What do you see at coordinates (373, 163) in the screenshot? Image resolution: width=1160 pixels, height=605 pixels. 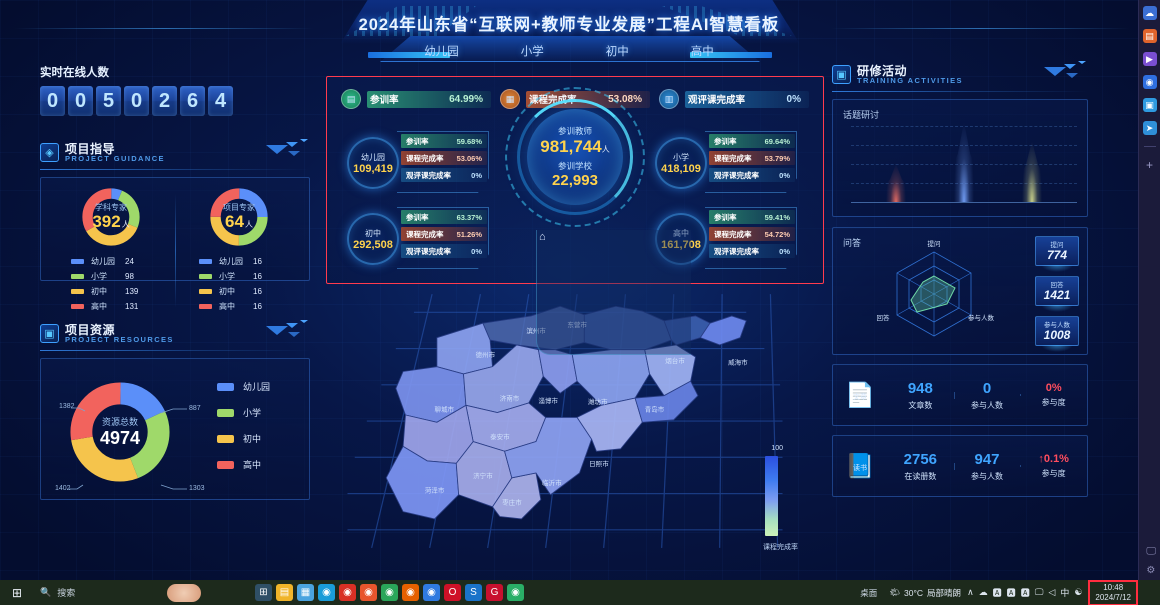 I see `stage-ring: 幼儿园 109,419` at bounding box center [373, 163].